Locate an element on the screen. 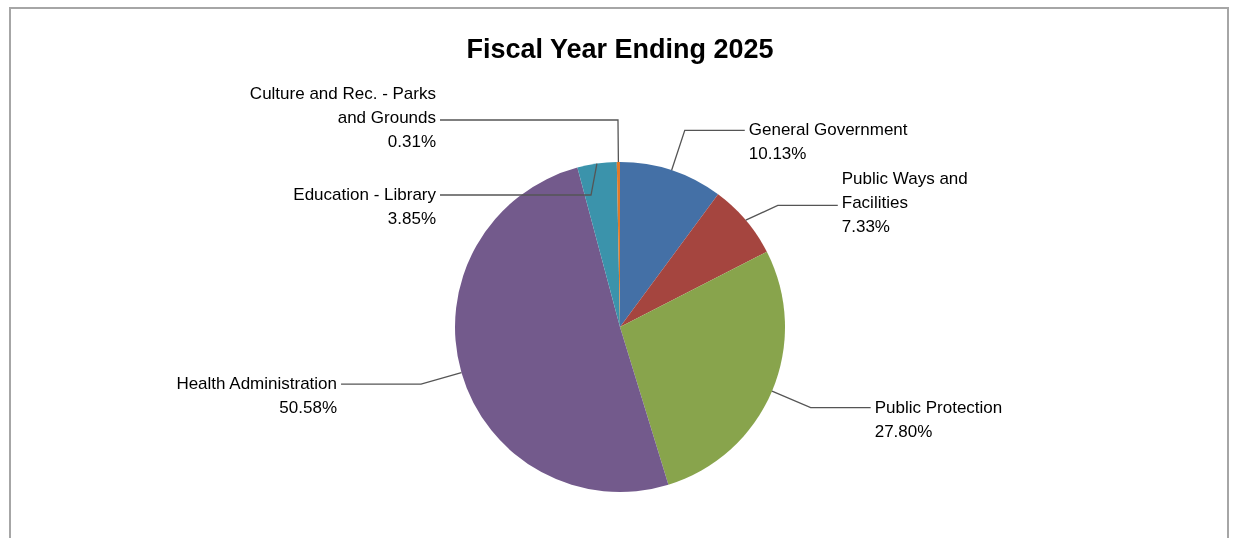 The image size is (1233, 538). slice-label: General Government is located at coordinates (828, 130).